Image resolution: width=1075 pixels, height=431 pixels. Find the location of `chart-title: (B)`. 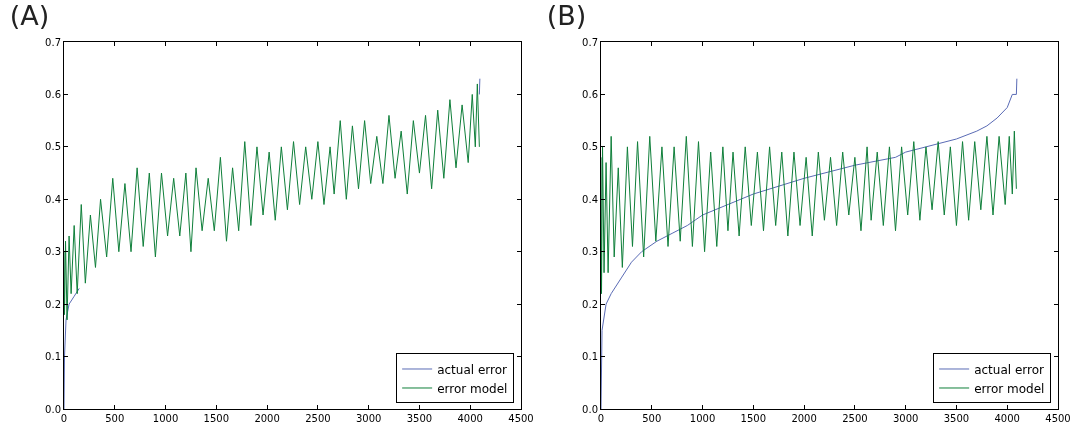

chart-title: (B) is located at coordinates (566, 16).